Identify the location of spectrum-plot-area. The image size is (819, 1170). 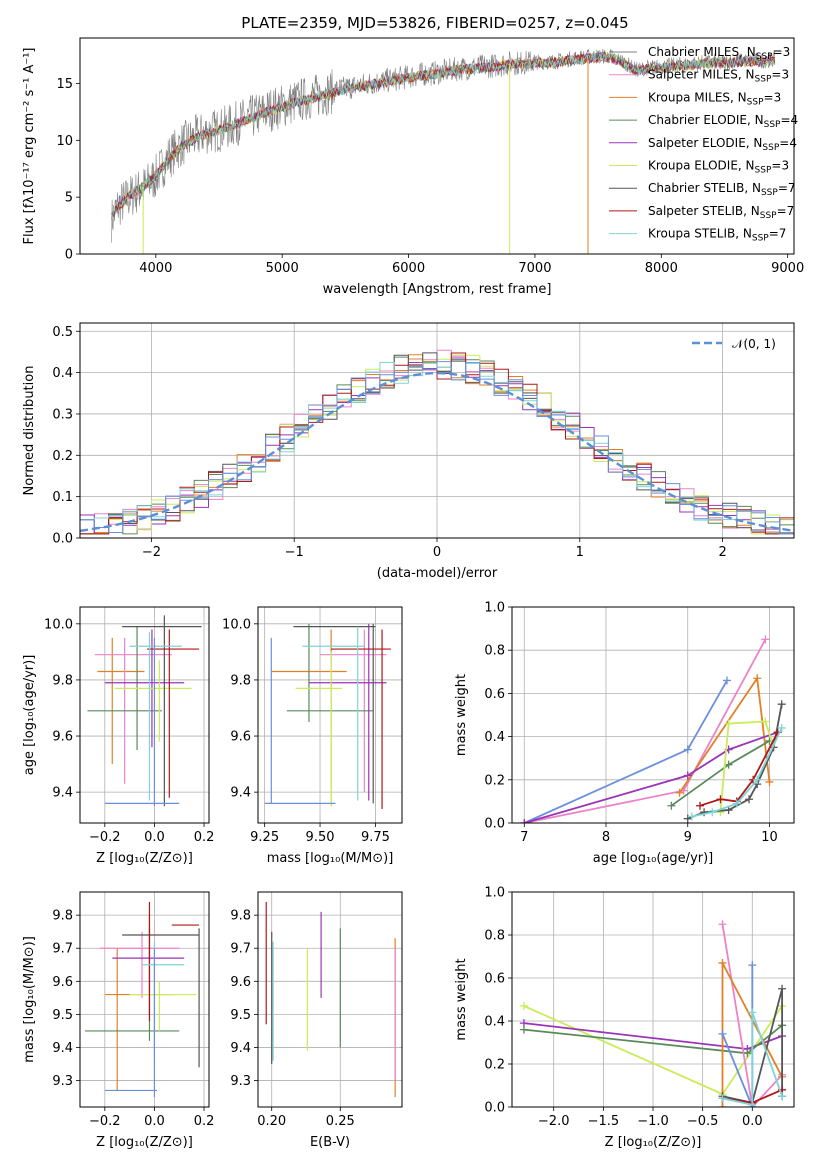
(443, 151).